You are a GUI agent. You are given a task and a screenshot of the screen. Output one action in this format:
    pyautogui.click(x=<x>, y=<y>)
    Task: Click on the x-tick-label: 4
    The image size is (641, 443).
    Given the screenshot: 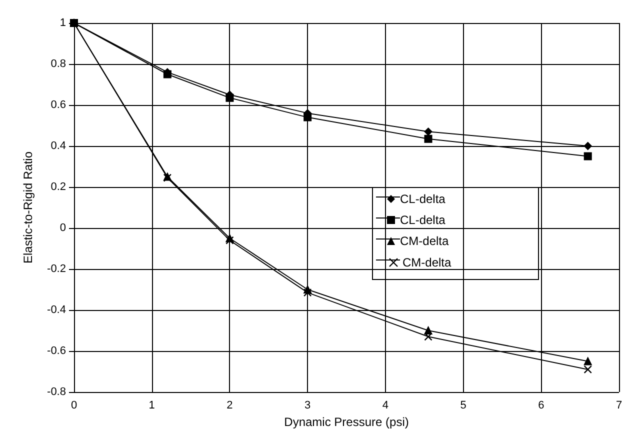 What is the action you would take?
    pyautogui.click(x=385, y=406)
    